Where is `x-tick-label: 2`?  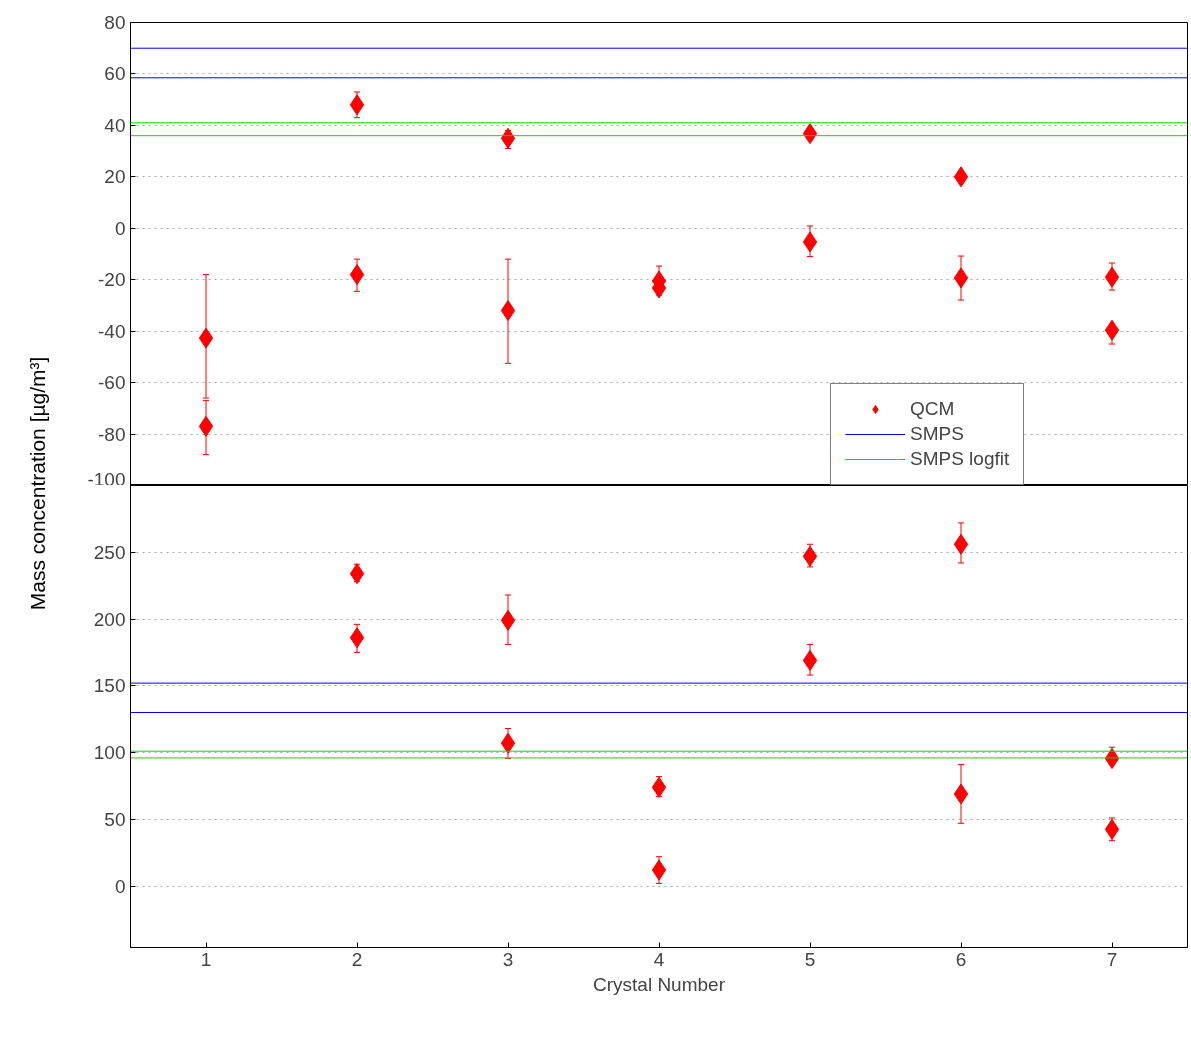
x-tick-label: 2 is located at coordinates (357, 959).